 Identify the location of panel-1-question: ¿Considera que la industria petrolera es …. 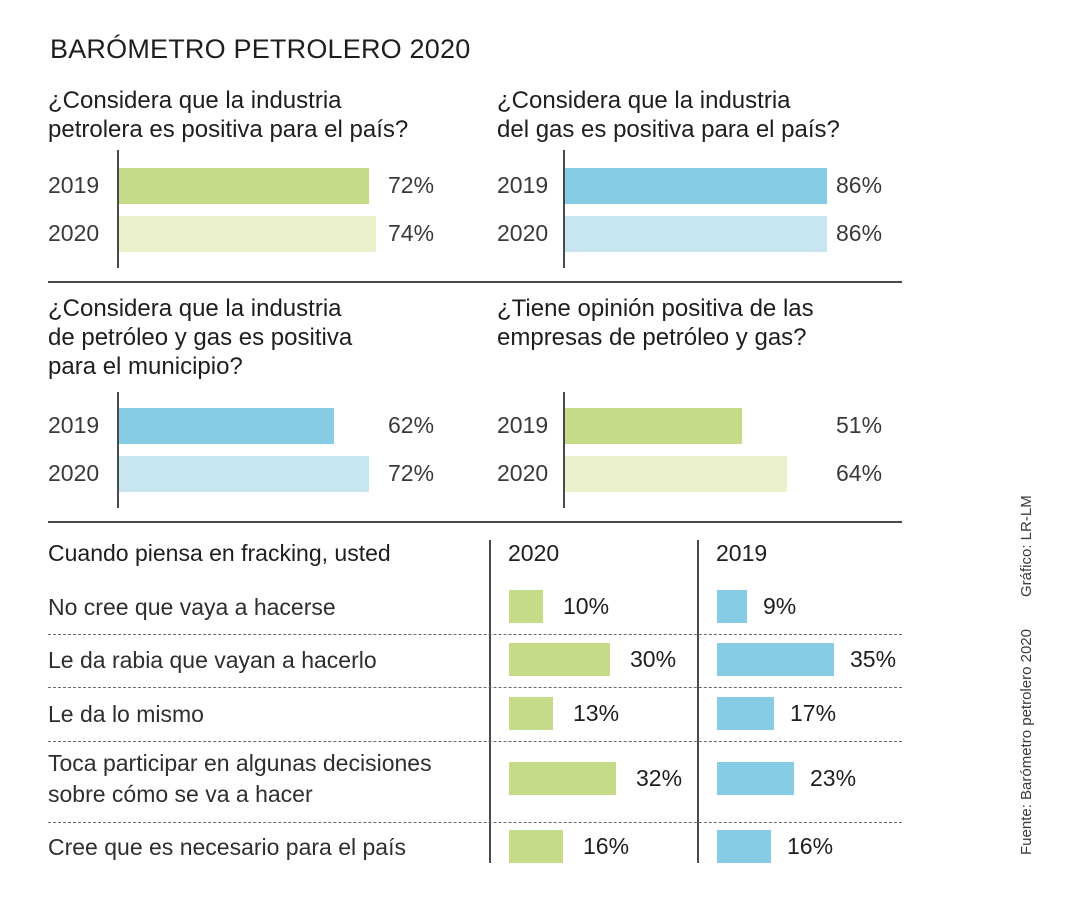
(228, 115).